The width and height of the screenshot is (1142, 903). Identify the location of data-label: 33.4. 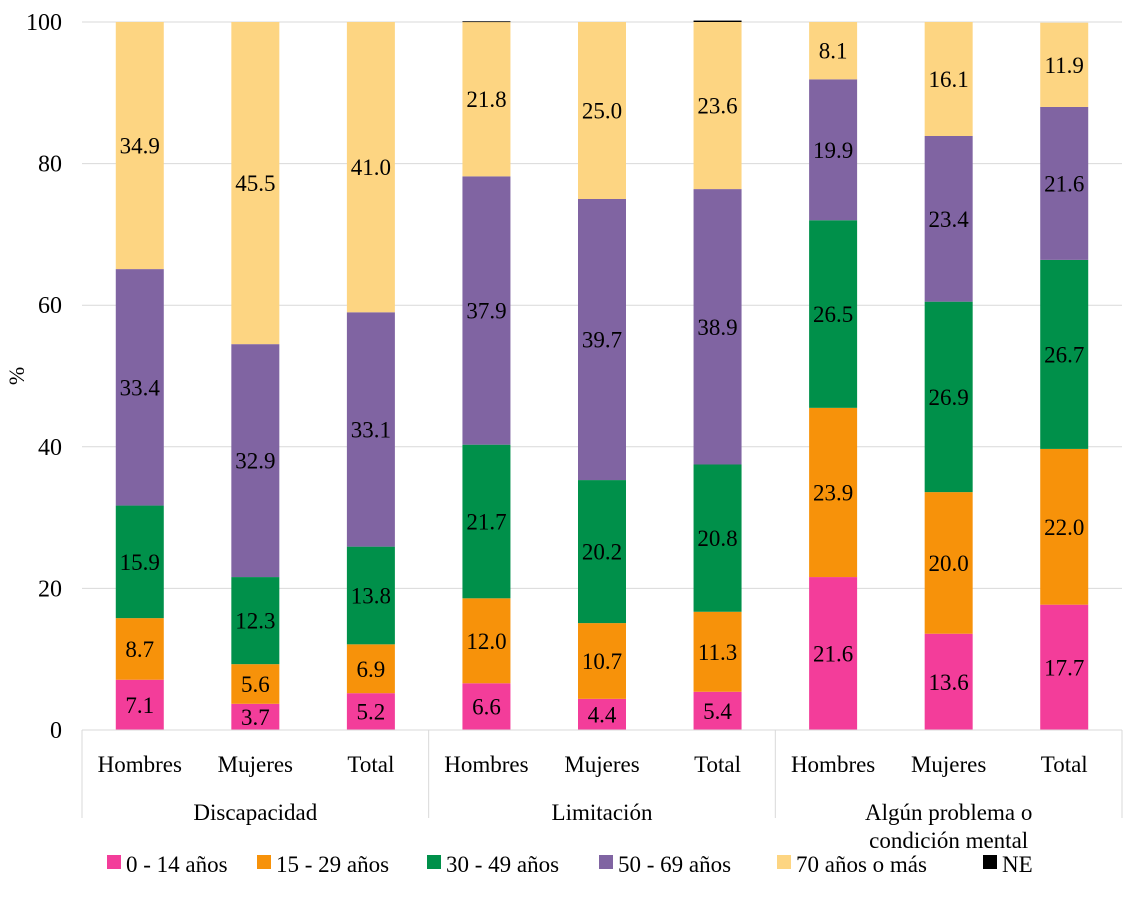
(140, 387).